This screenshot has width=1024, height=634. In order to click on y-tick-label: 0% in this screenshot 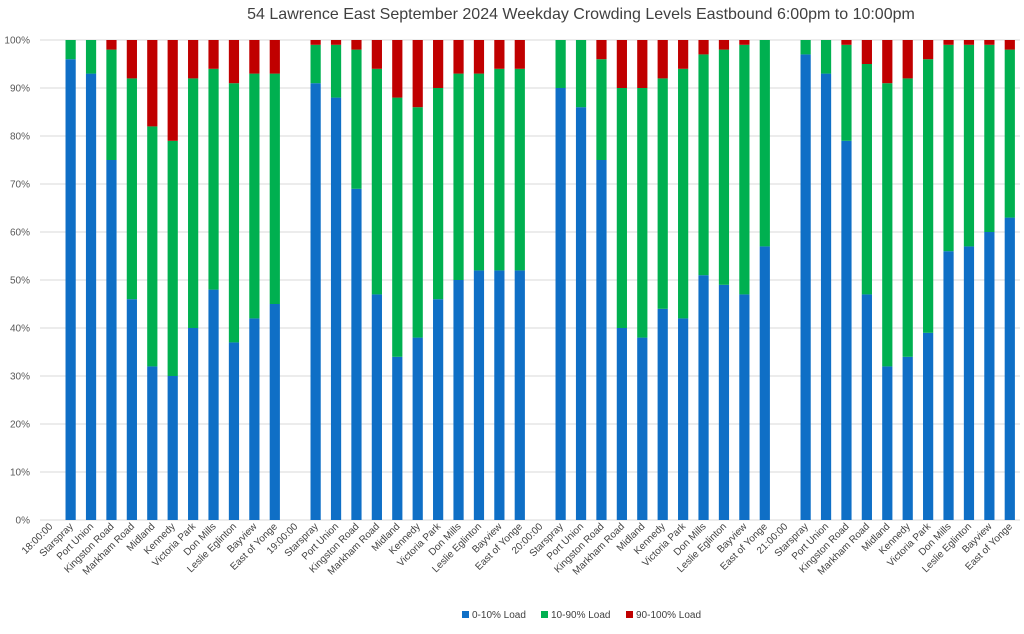, I will do `click(23, 521)`.